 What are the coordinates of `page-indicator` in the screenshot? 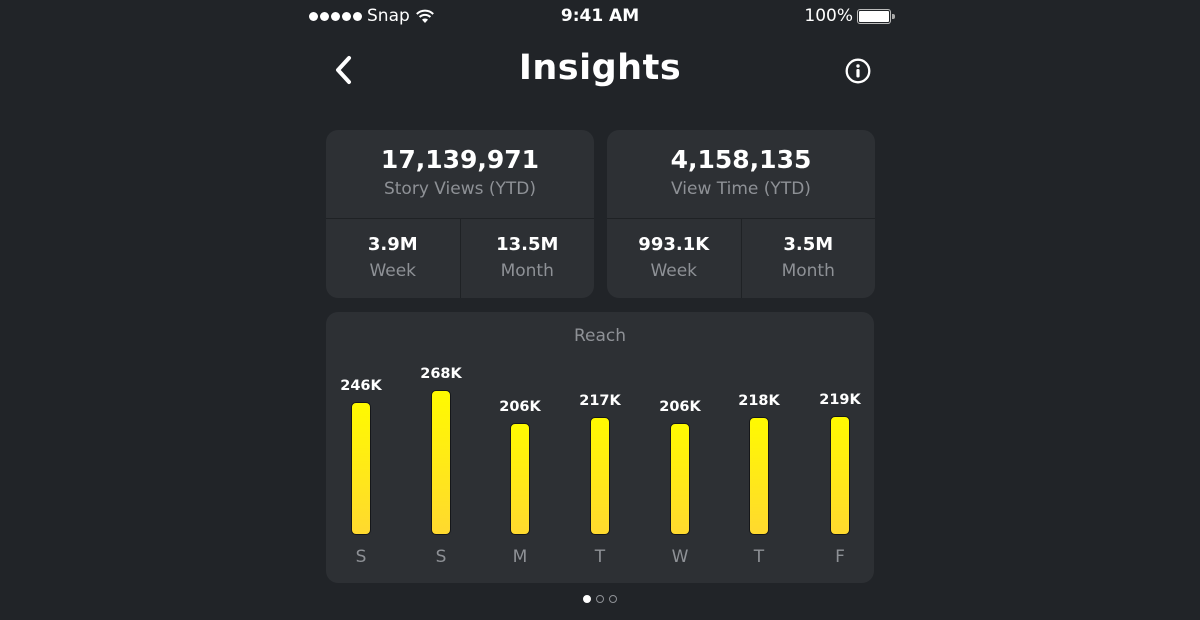 It's located at (600, 599).